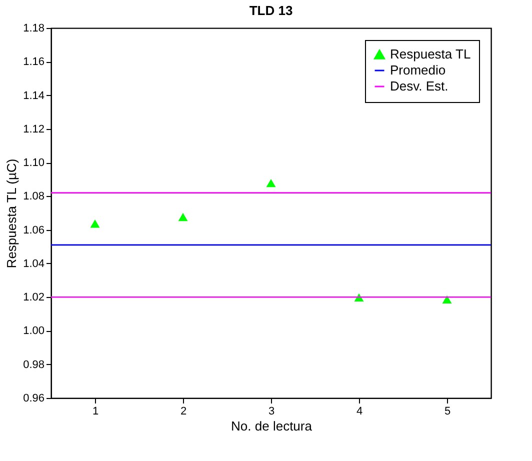  What do you see at coordinates (272, 426) in the screenshot?
I see `x-axis-title: No. de lectura` at bounding box center [272, 426].